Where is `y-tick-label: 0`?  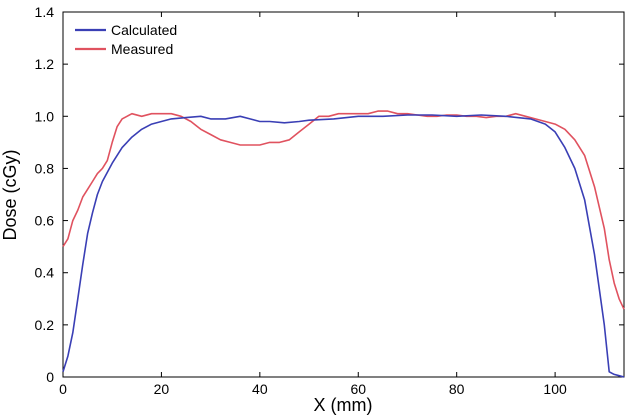 y-tick-label: 0 is located at coordinates (50, 377).